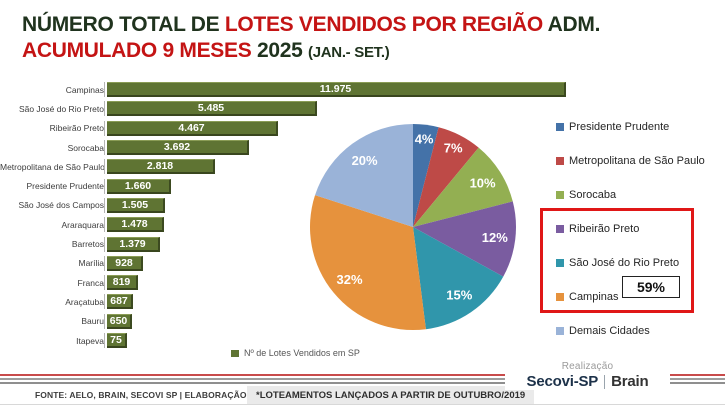 The image size is (725, 408). Describe the element at coordinates (85, 147) in the screenshot. I see `bar-category-label: Sorocaba` at that location.